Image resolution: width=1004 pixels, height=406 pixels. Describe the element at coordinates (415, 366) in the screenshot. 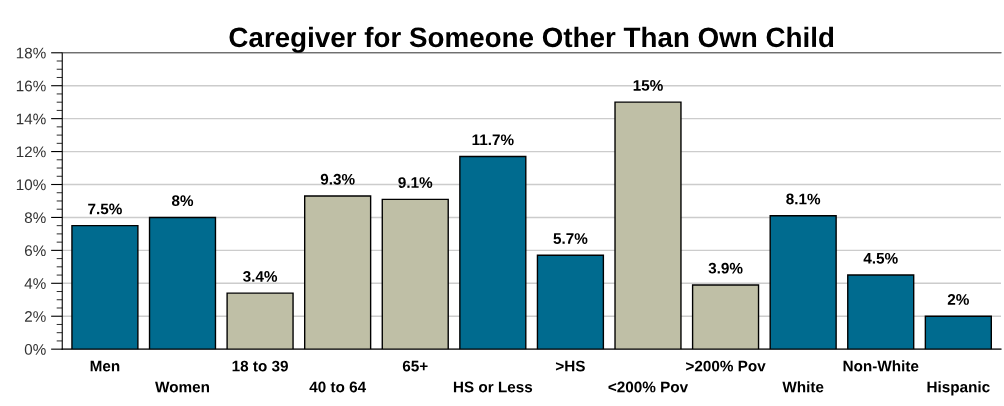

I see `x-tick-label: 65+` at that location.